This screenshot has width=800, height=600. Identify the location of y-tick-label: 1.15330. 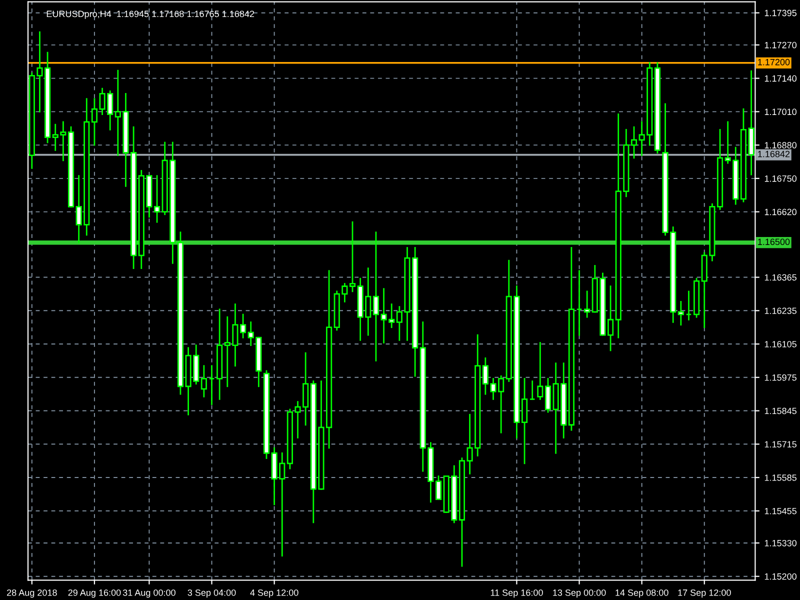
(780, 543).